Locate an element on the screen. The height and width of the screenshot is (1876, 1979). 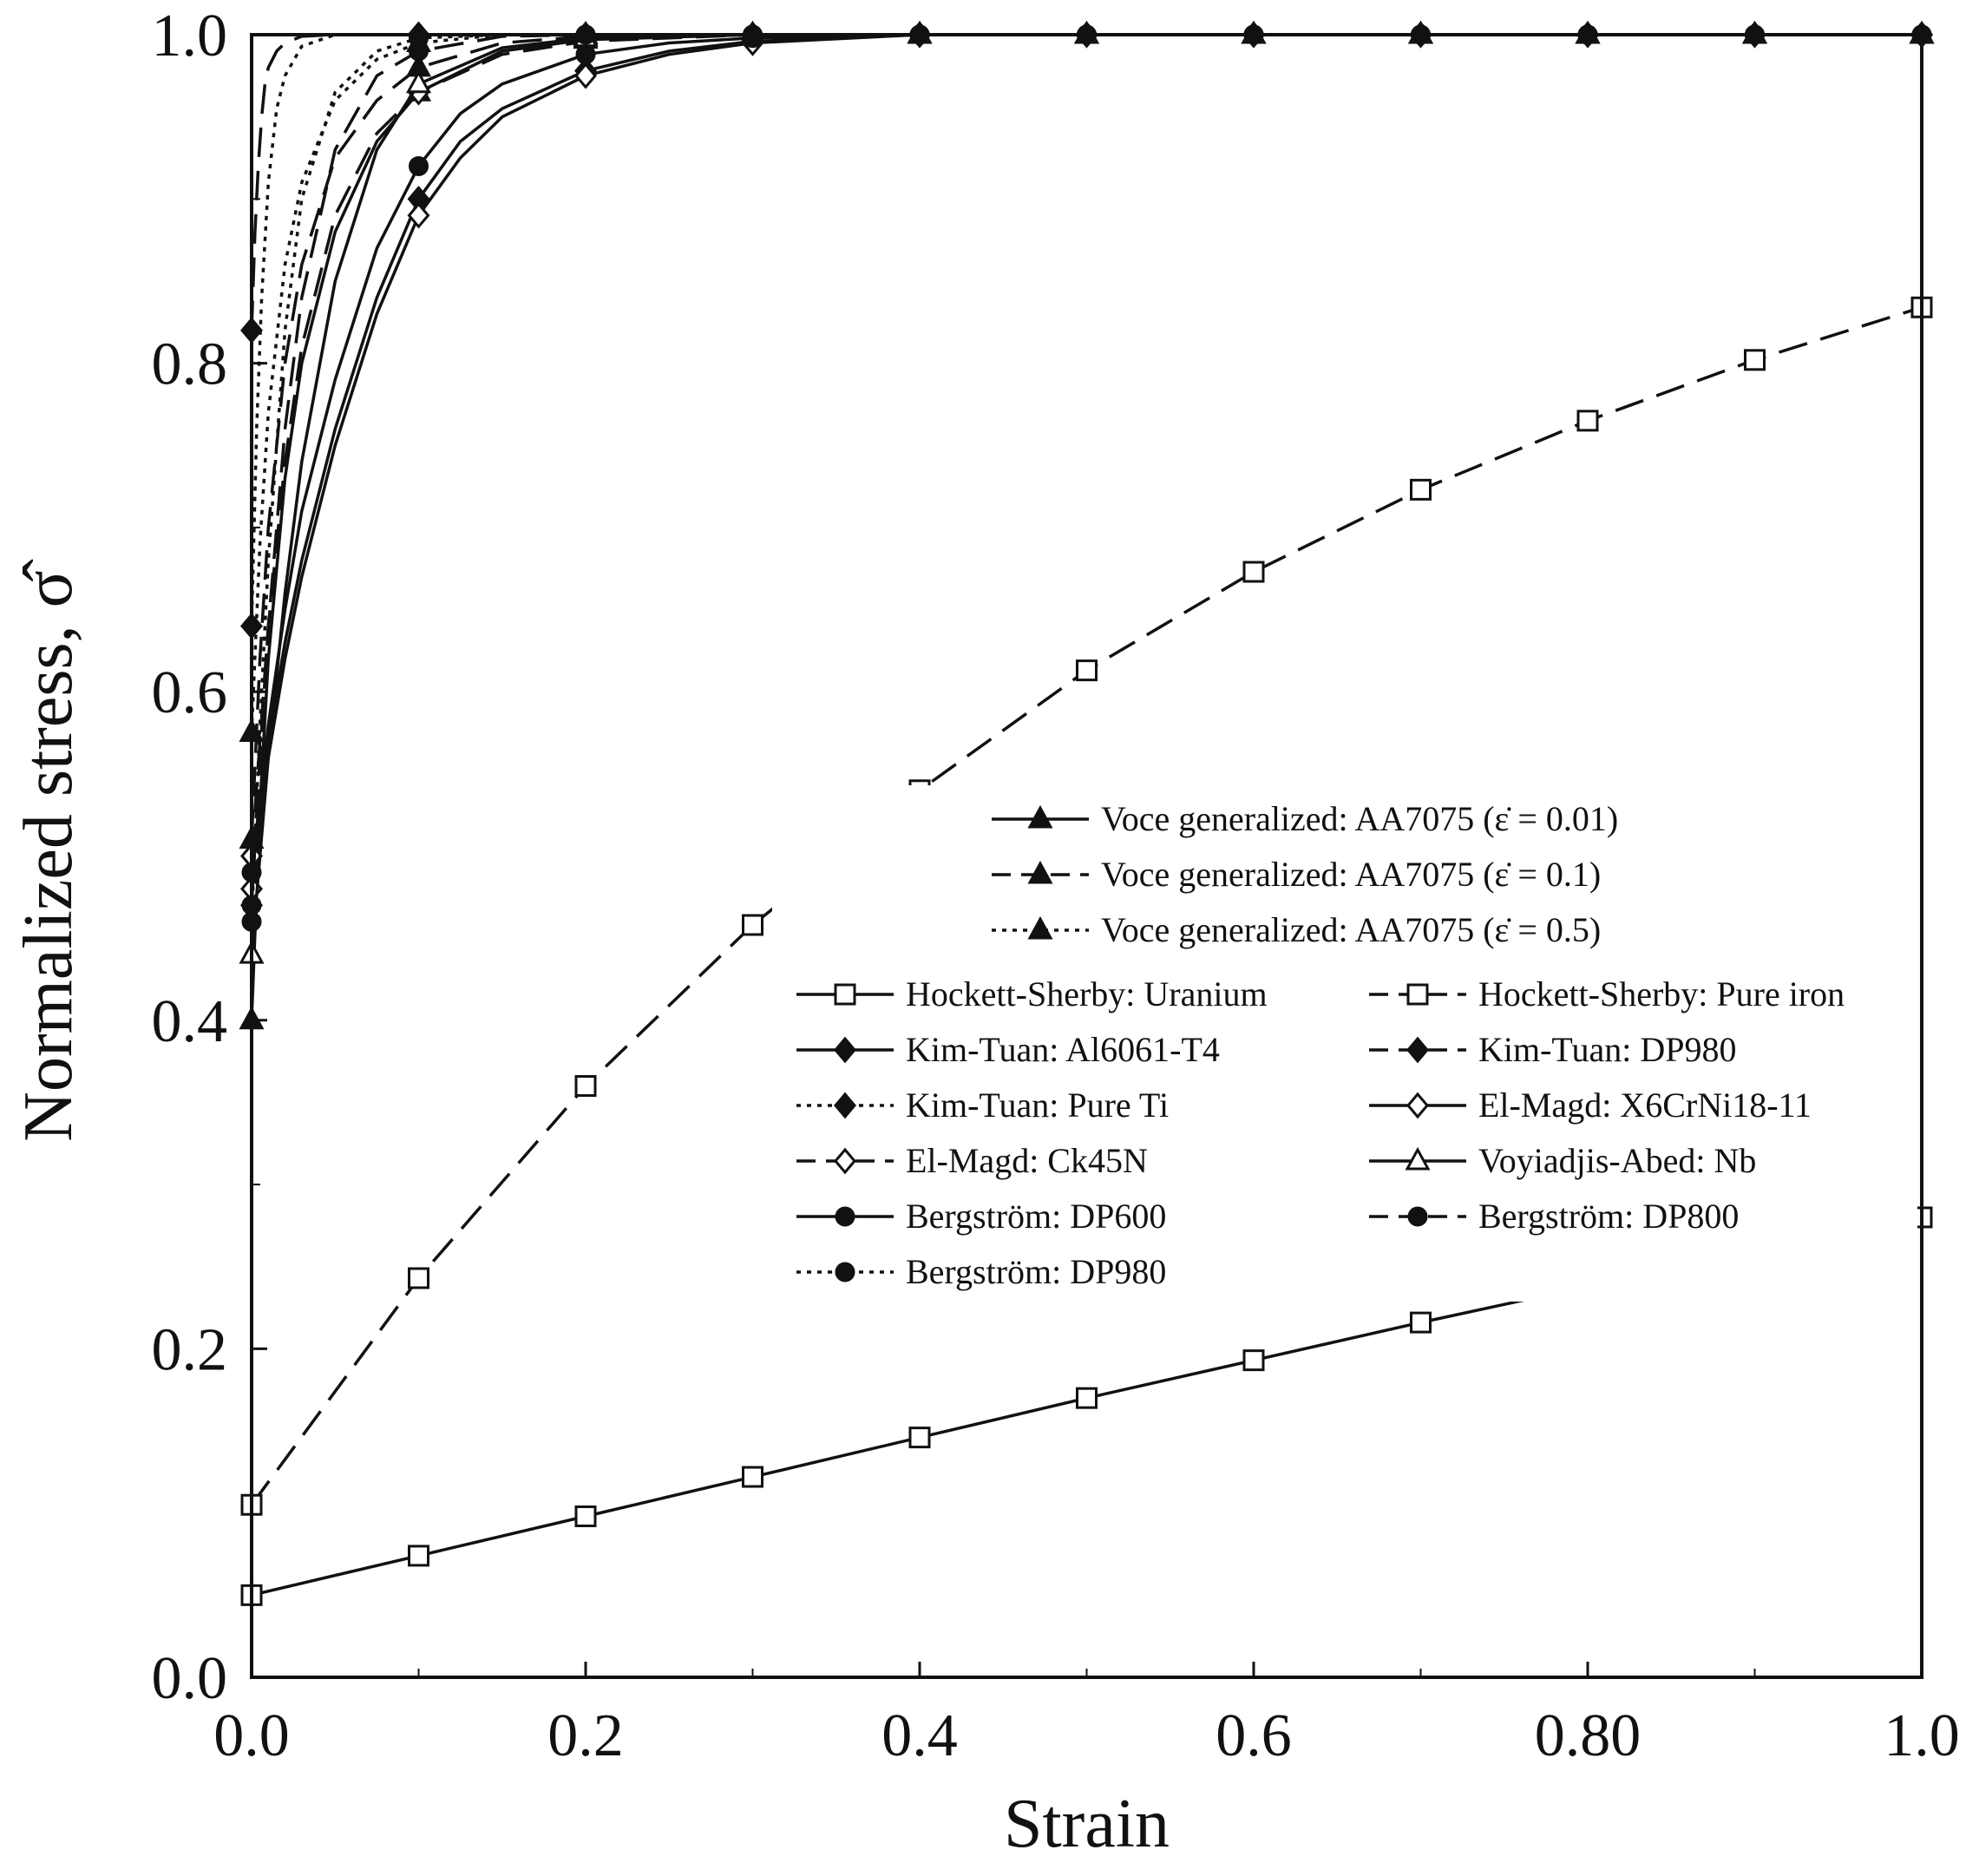
legend-entry-4: Hockett-Sherby: Uranium is located at coordinates (1032, 994).